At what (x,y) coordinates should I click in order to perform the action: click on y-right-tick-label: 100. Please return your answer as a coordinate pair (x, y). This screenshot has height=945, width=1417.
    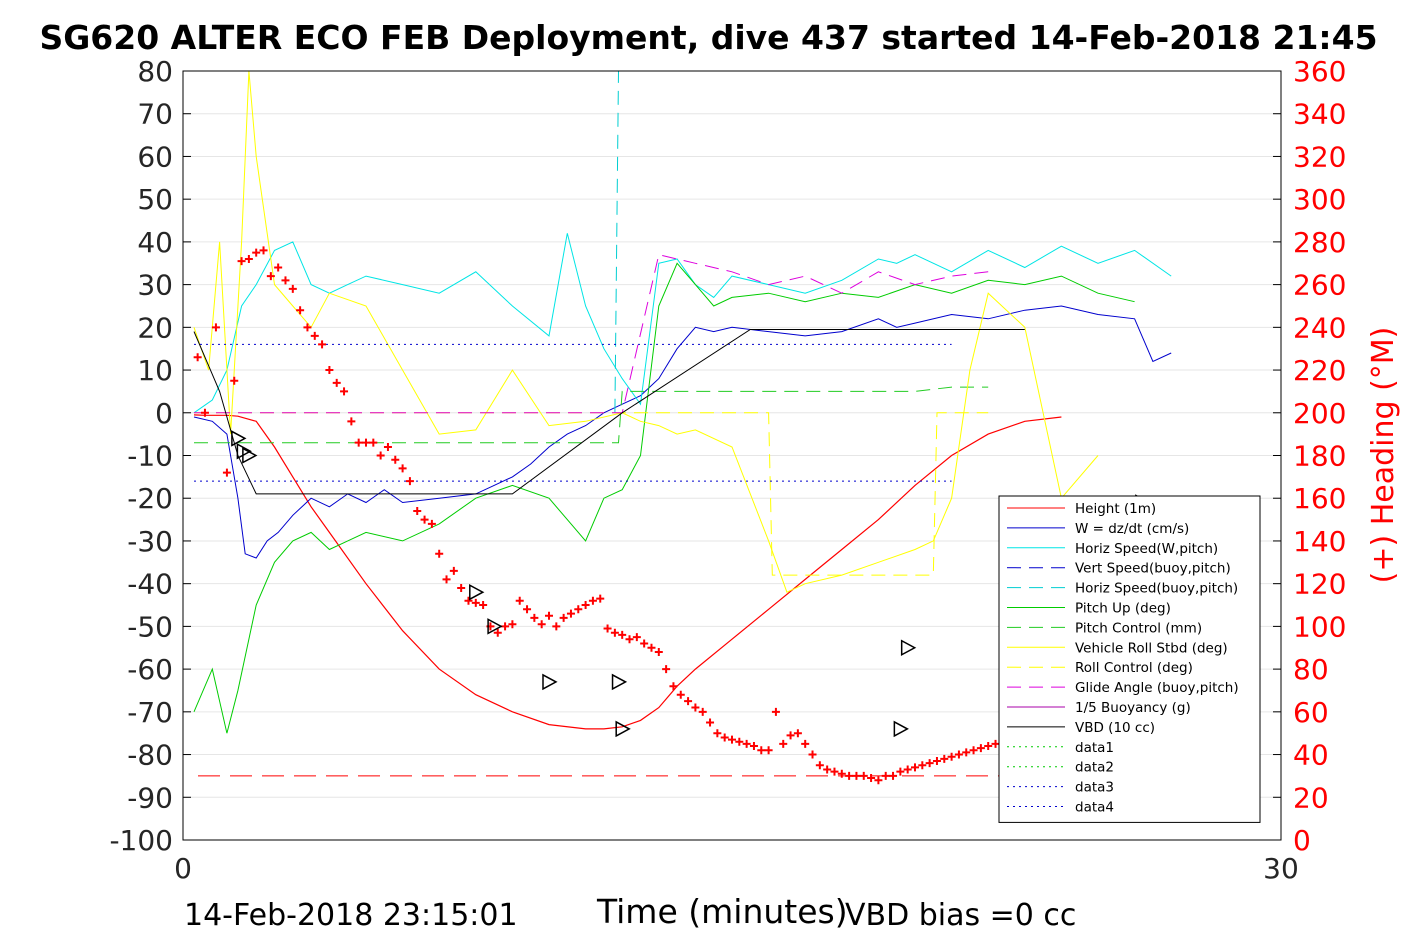
    Looking at the image, I should click on (1319, 626).